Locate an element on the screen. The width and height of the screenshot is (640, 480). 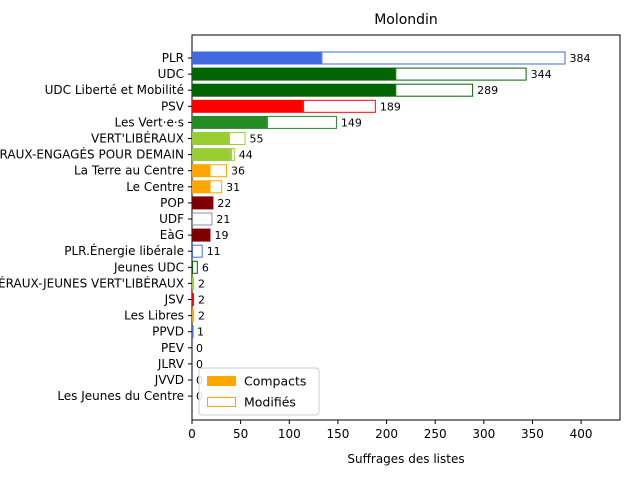
y-tick-label: PPVD is located at coordinates (168, 332).